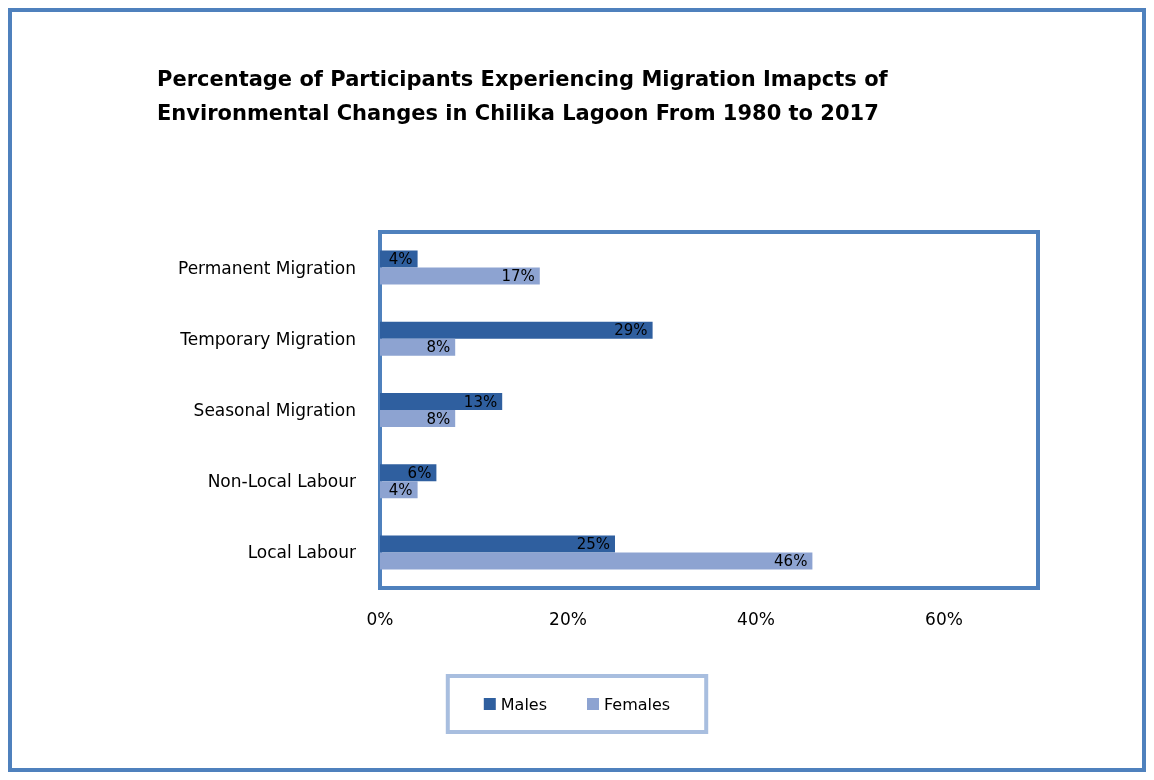  What do you see at coordinates (637, 704) in the screenshot?
I see `legend-label: Females` at bounding box center [637, 704].